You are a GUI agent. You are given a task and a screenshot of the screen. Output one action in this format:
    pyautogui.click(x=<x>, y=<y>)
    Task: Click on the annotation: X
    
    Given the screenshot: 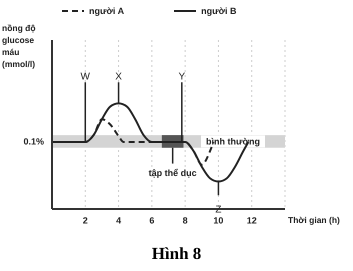 What is the action you would take?
    pyautogui.click(x=118, y=76)
    